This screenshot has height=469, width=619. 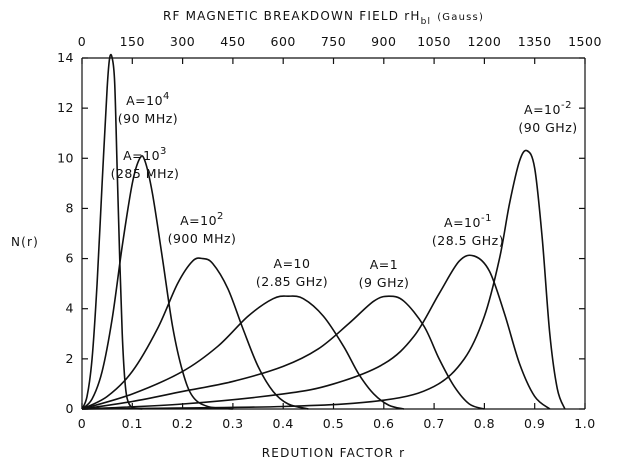 I want to click on y-tick-label: 4, so click(x=70, y=308).